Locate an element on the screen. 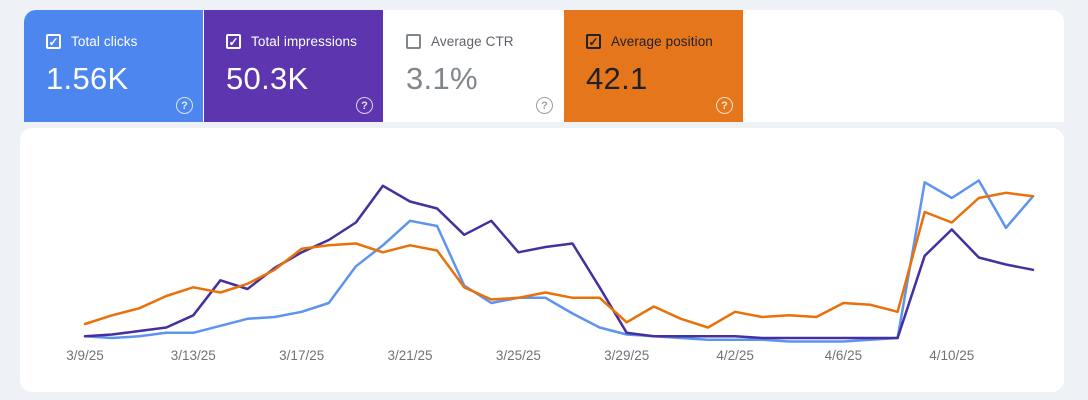 Image resolution: width=1088 pixels, height=400 pixels. checkbox-total-impressions-icon: ✓ is located at coordinates (233, 41).